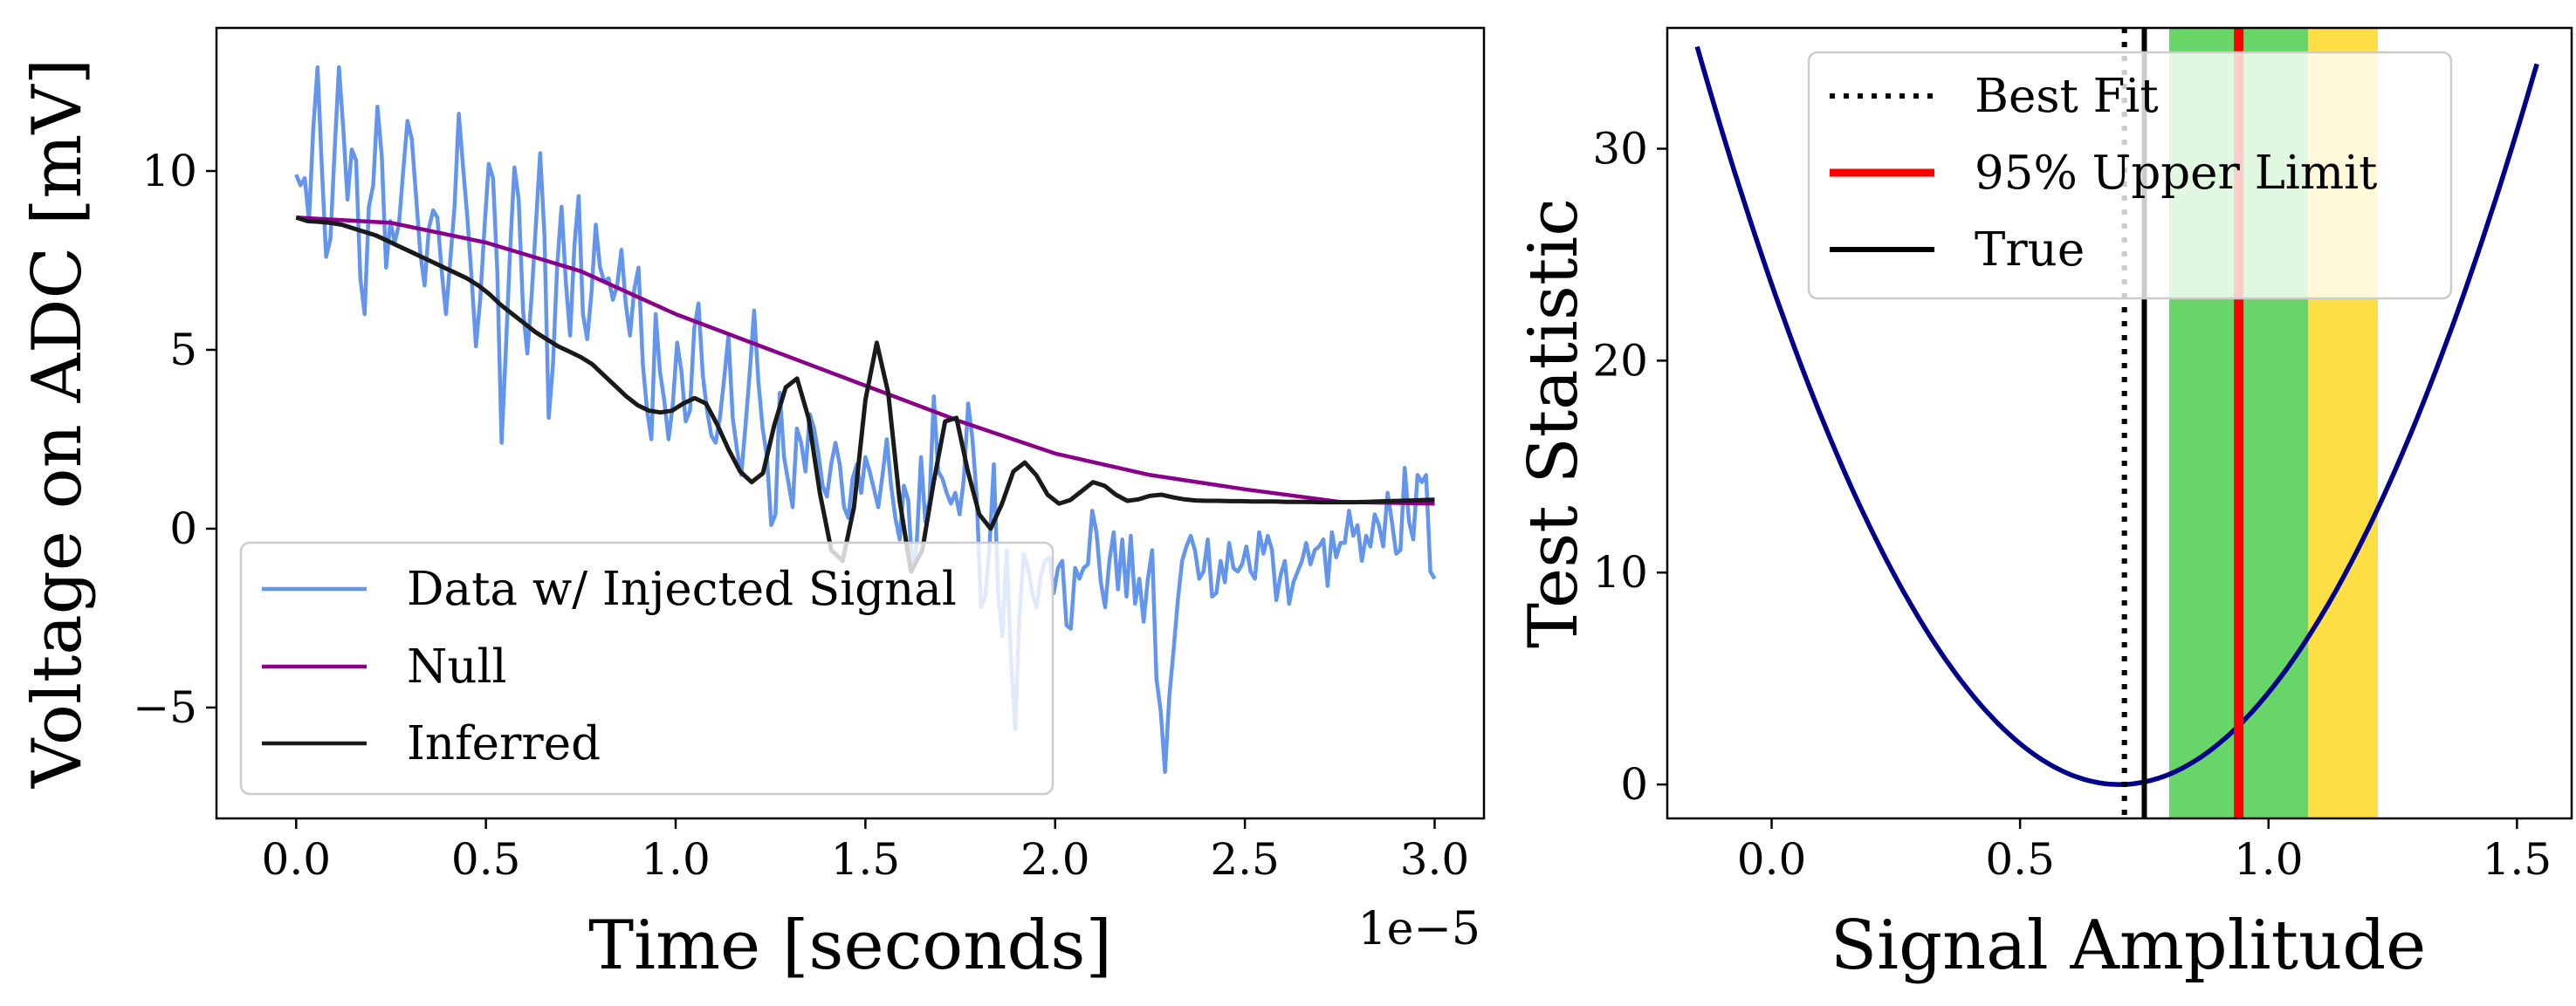 The width and height of the screenshot is (2576, 1006). What do you see at coordinates (486, 859) in the screenshot?
I see `left-x-tick-label: 0.5` at bounding box center [486, 859].